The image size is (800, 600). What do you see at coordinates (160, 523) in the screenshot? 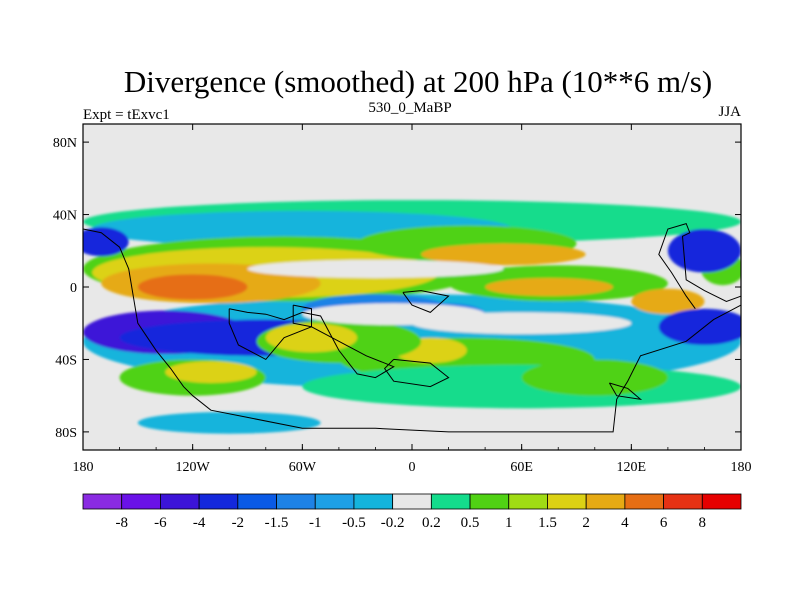
I see `colorbar-label: -6` at bounding box center [160, 523].